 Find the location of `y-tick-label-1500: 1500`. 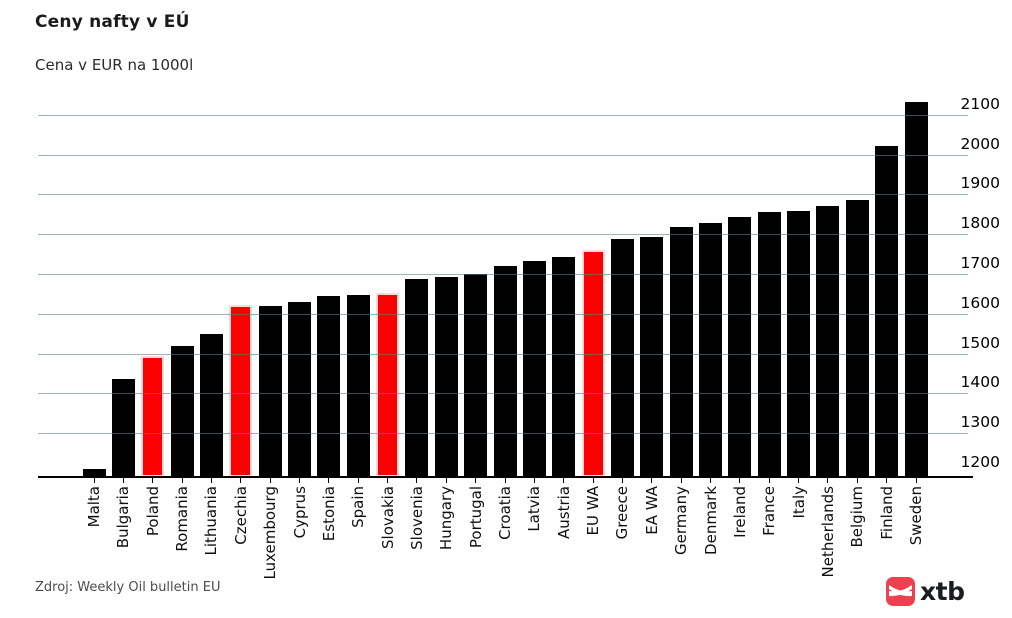

y-tick-label-1500: 1500 is located at coordinates (980, 342).